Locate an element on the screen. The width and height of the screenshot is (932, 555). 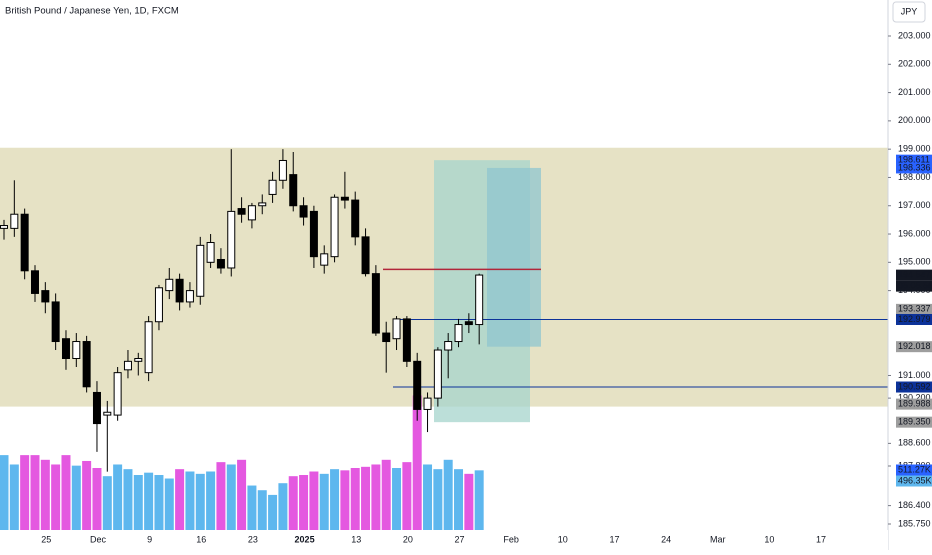
price-label: 192.979 is located at coordinates (914, 319).